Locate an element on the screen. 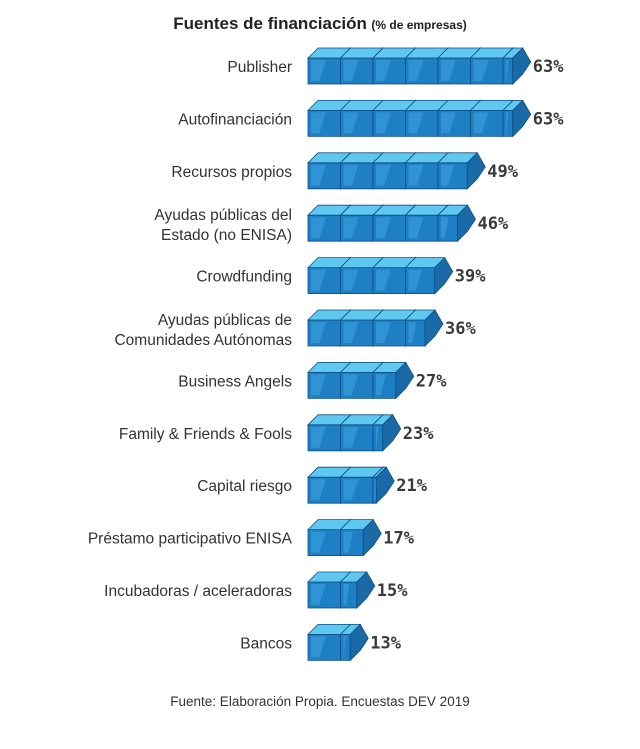 The image size is (640, 749). category-label-line: Bancos is located at coordinates (266, 643).